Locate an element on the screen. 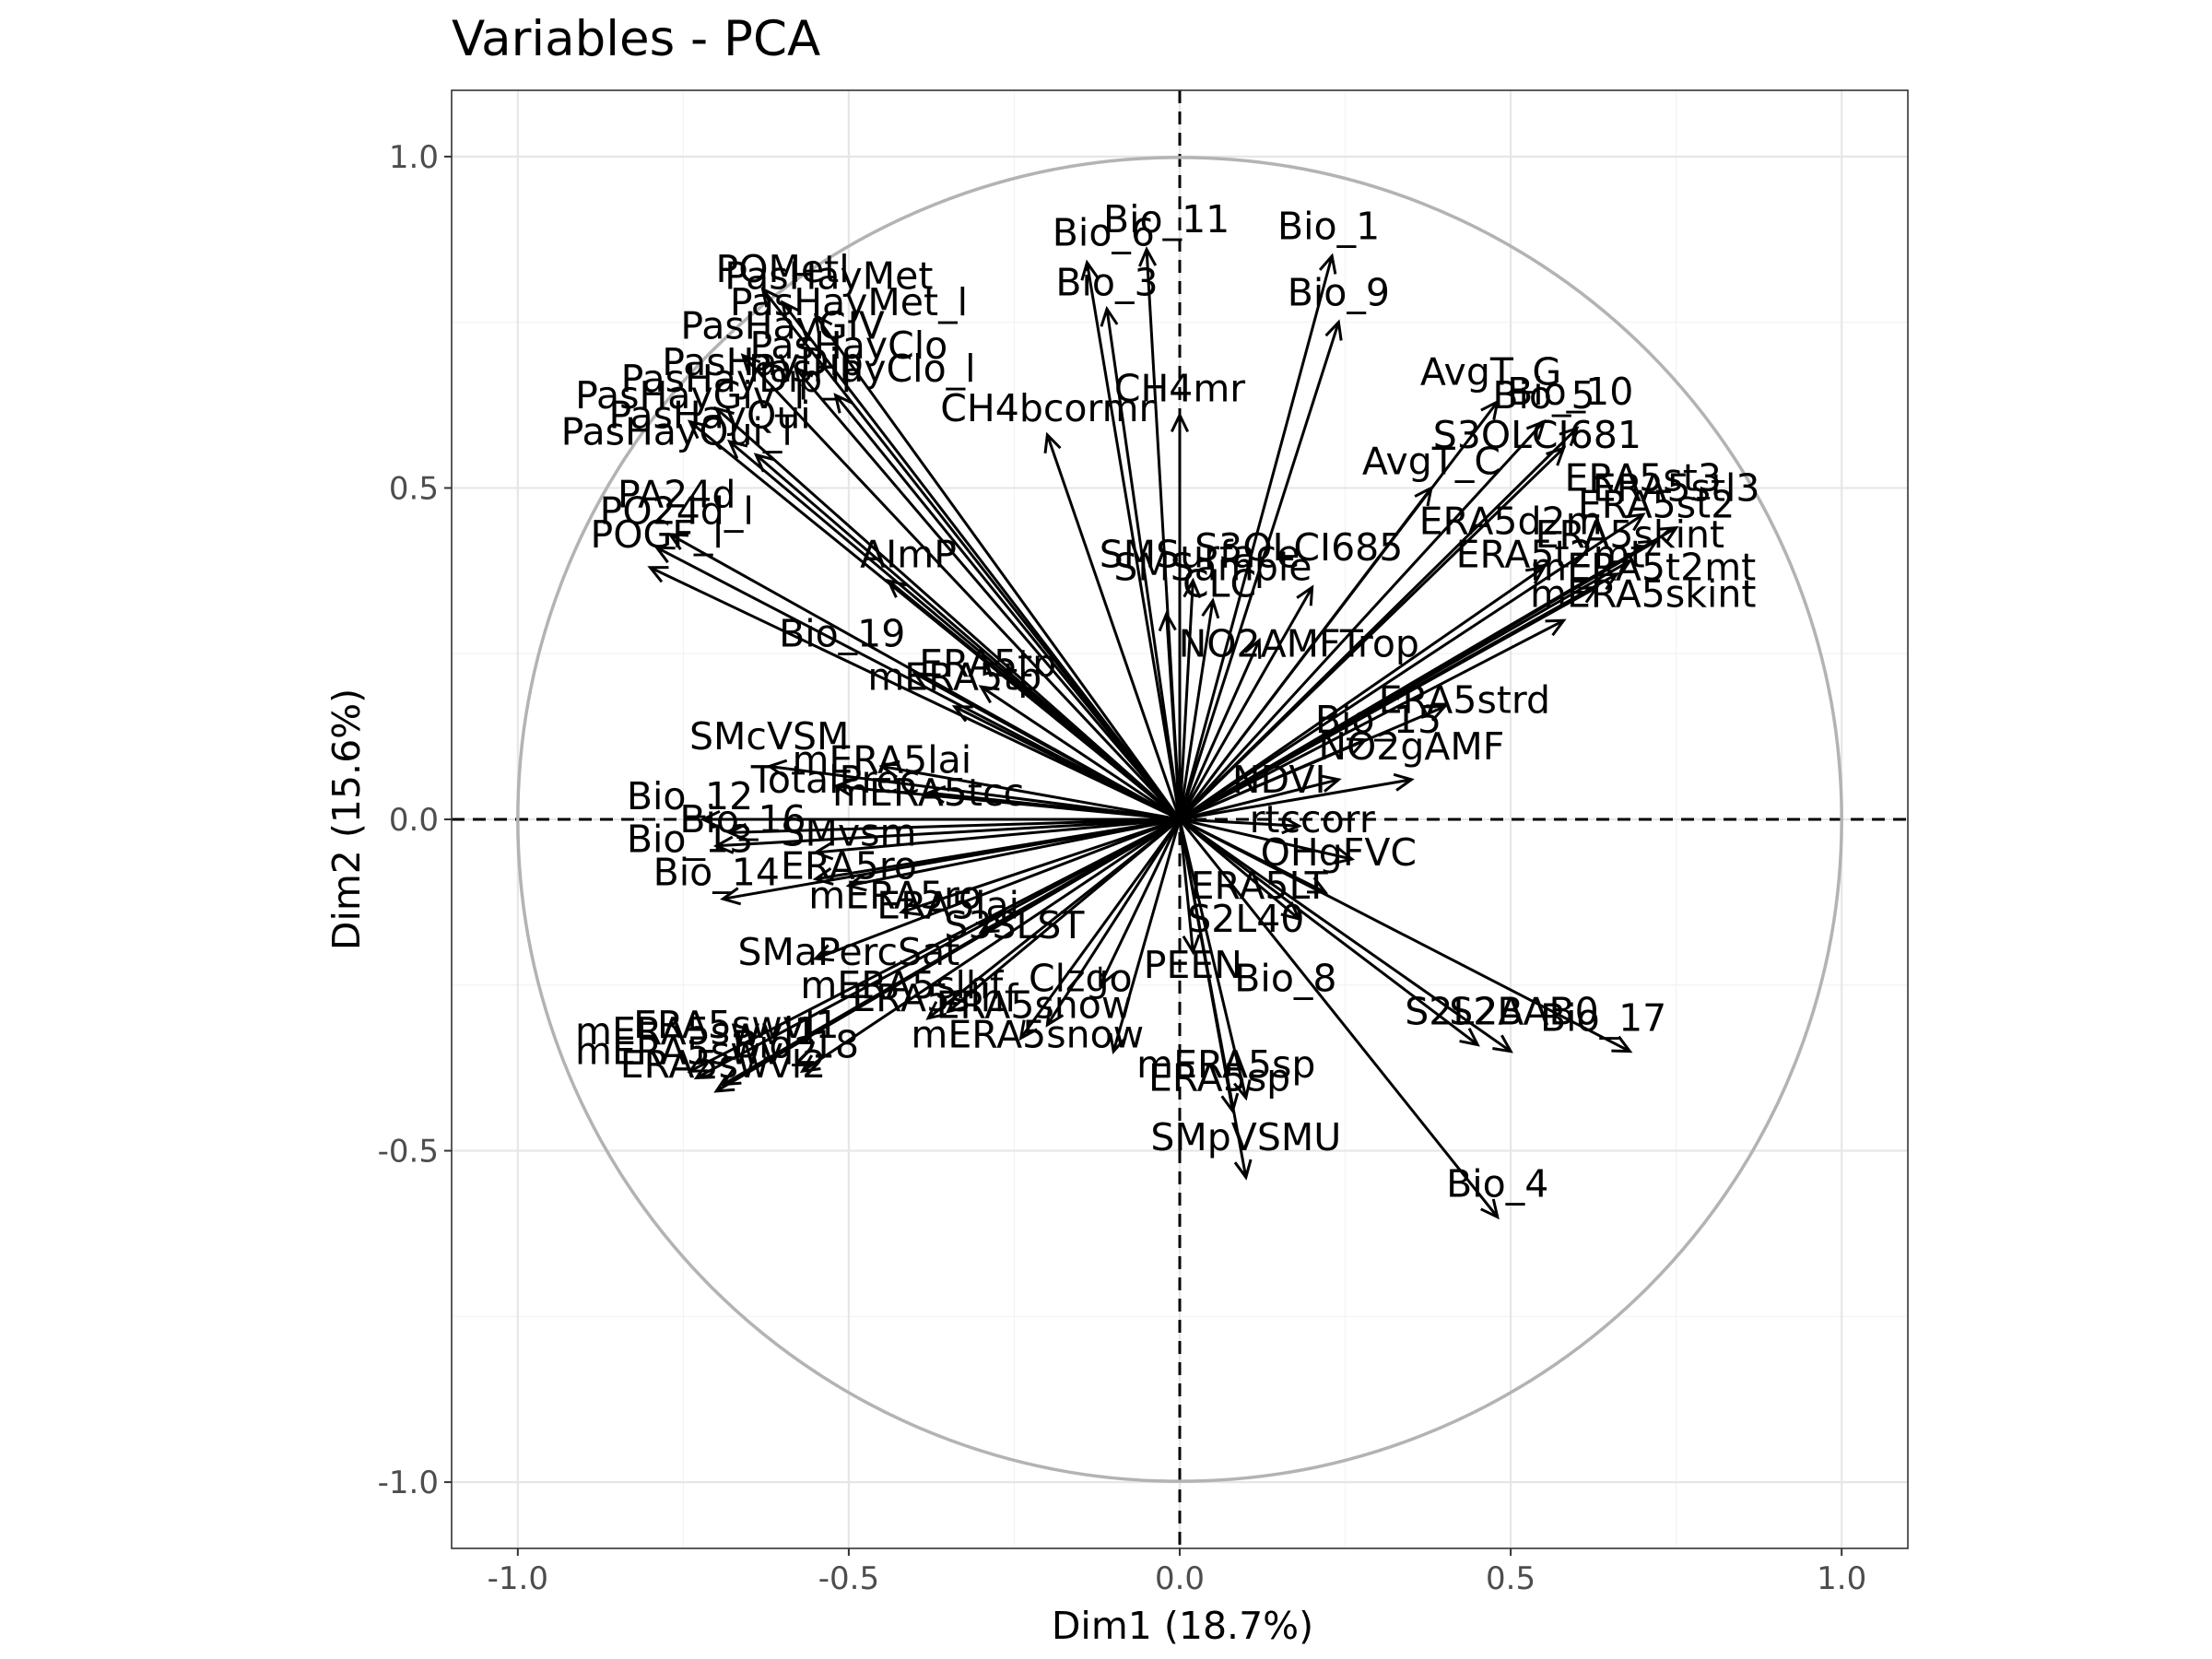 The width and height of the screenshot is (2212, 1659). variable-arrow-mera5tcc is located at coordinates (1052, 803).